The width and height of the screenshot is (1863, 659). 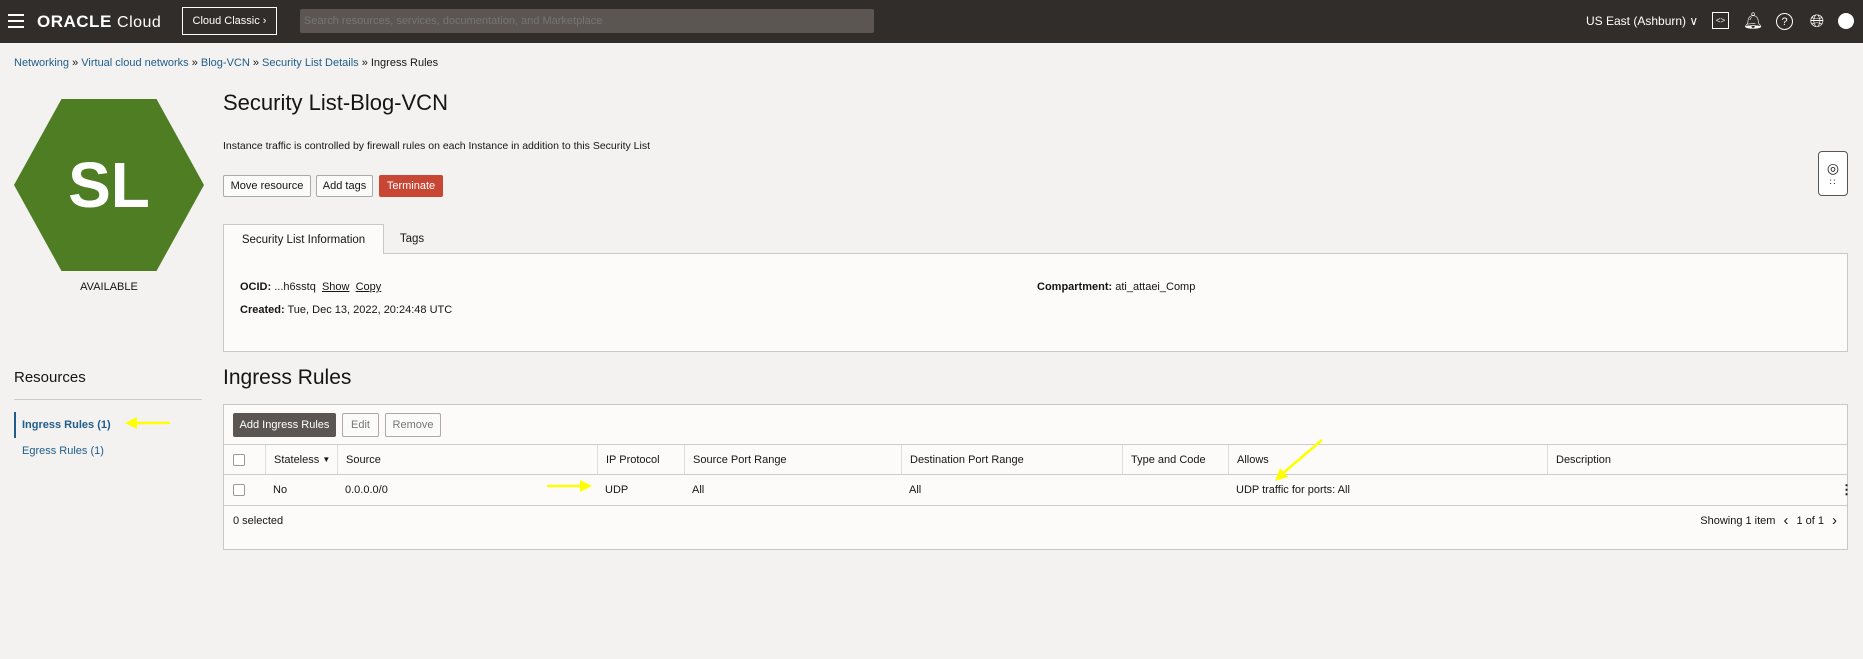 I want to click on column-type-and-code: Type and Code, so click(x=1175, y=459).